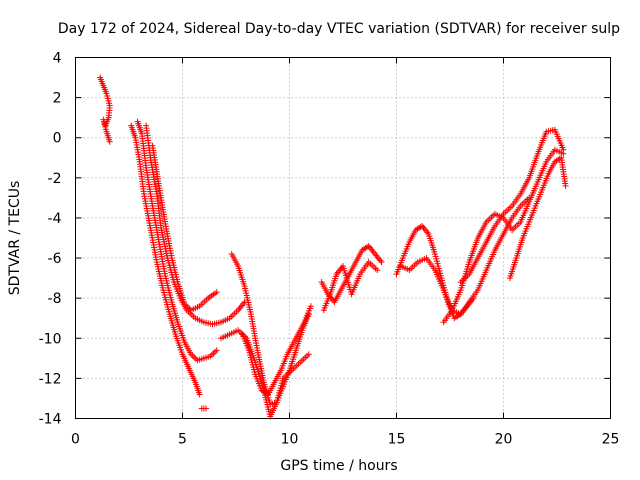 Image resolution: width=640 pixels, height=480 pixels. Describe the element at coordinates (397, 440) in the screenshot. I see `x-tick-label: 15` at that location.